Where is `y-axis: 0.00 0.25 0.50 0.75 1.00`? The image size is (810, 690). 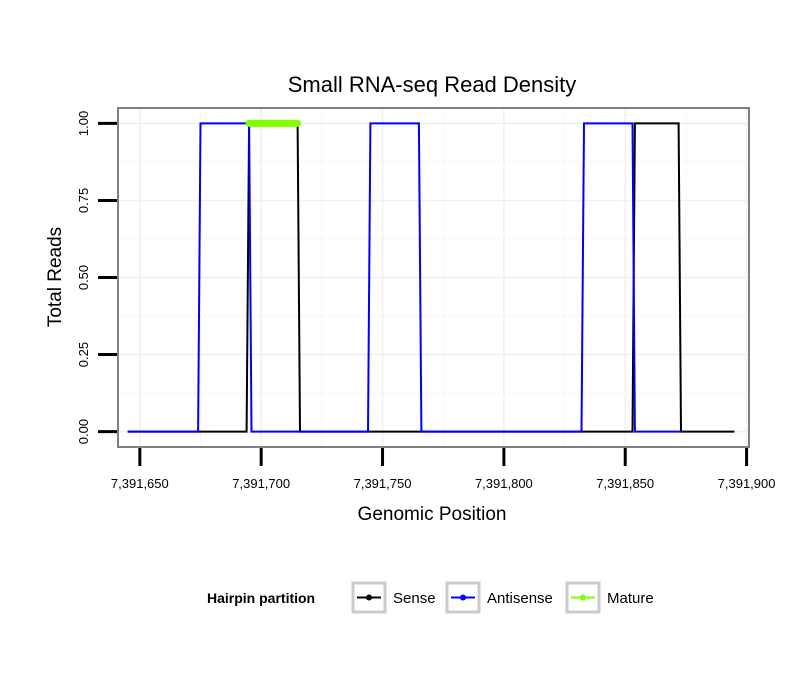
y-axis: 0.00 0.25 0.50 0.75 1.00 is located at coordinates (96, 277).